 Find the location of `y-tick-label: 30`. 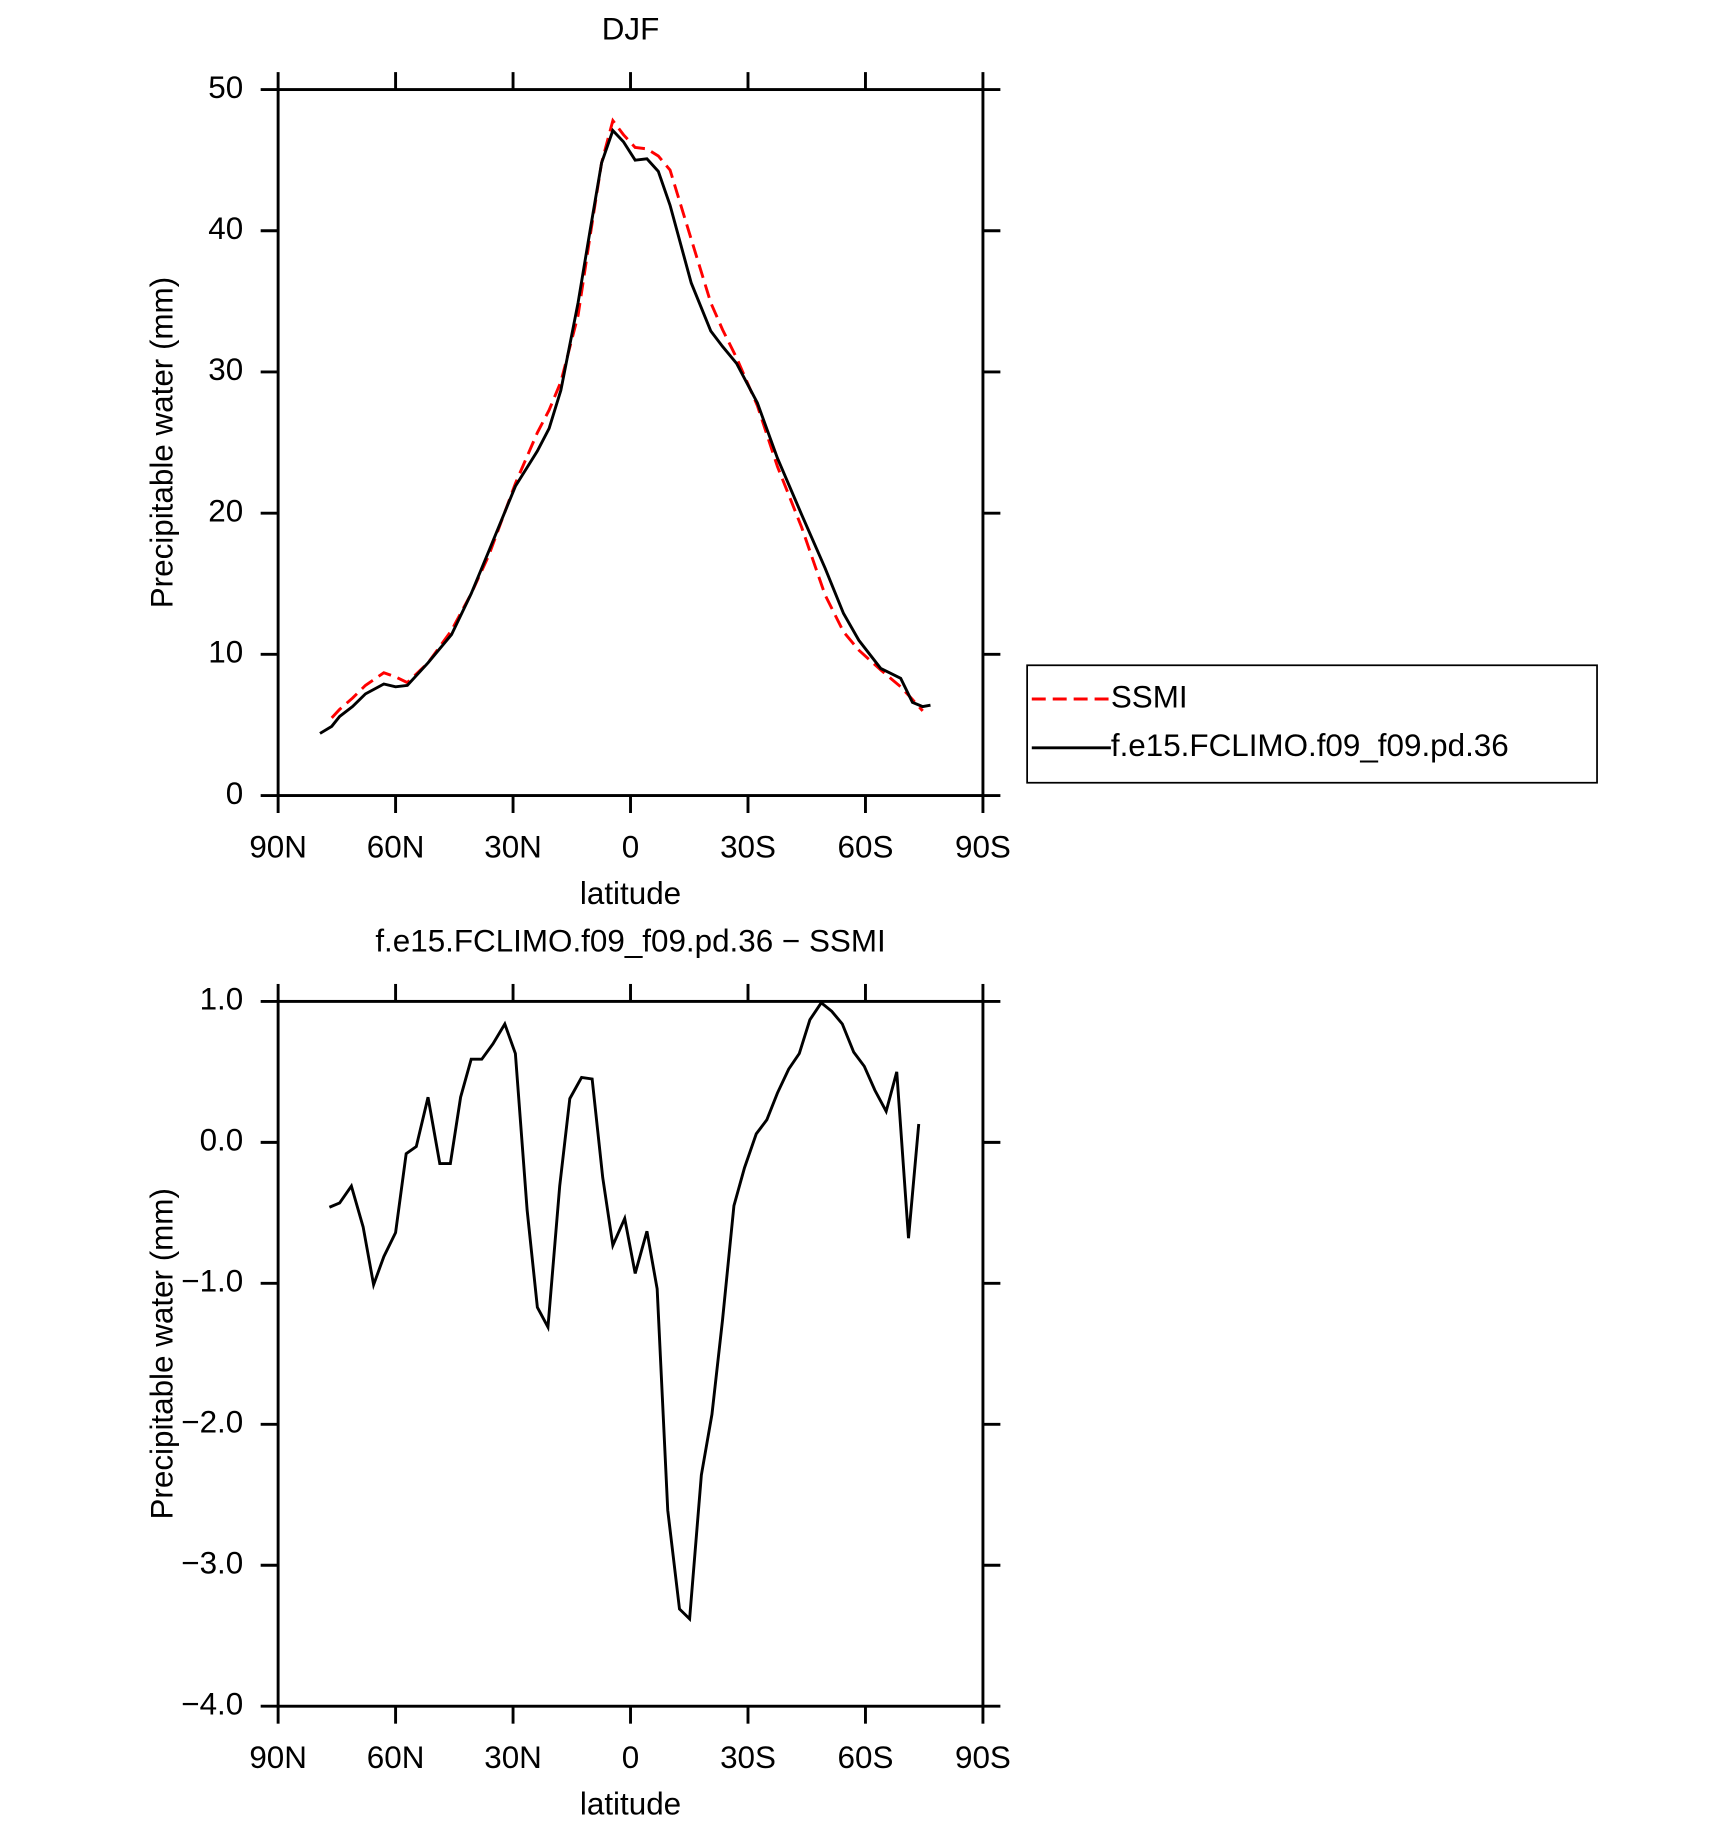

y-tick-label: 30 is located at coordinates (225, 369).